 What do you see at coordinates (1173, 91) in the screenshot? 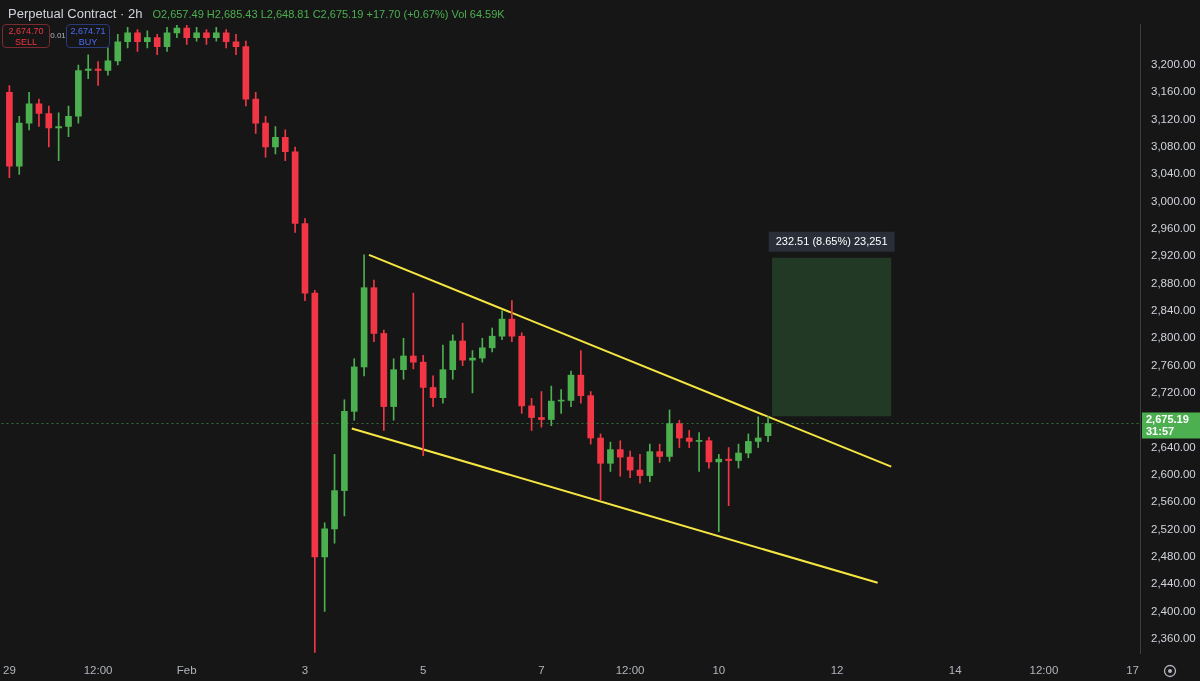
I see `y-tick-label: 3,160.00` at bounding box center [1173, 91].